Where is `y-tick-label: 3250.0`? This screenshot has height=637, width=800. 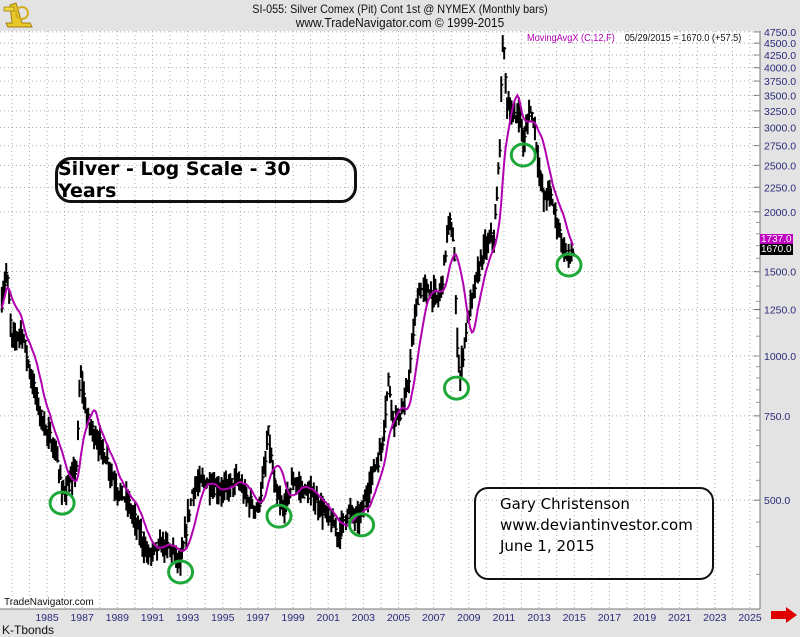 y-tick-label: 3250.0 is located at coordinates (780, 112).